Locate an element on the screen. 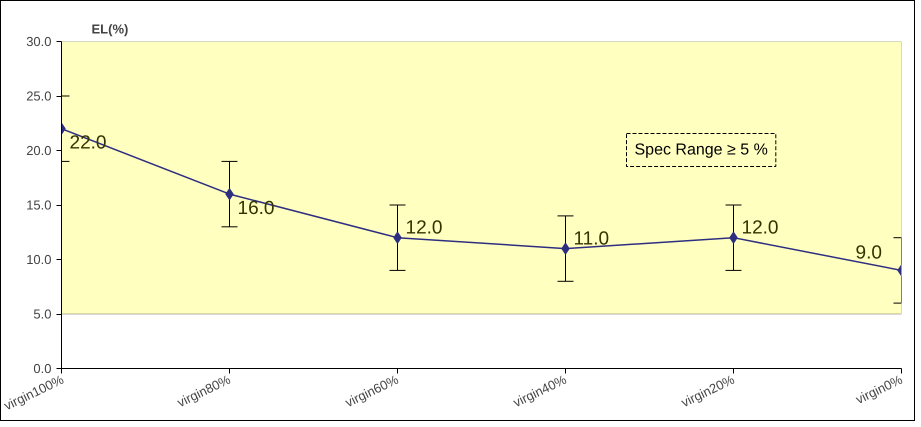 The width and height of the screenshot is (921, 427). y-tick-label: 25.0 is located at coordinates (39, 96).